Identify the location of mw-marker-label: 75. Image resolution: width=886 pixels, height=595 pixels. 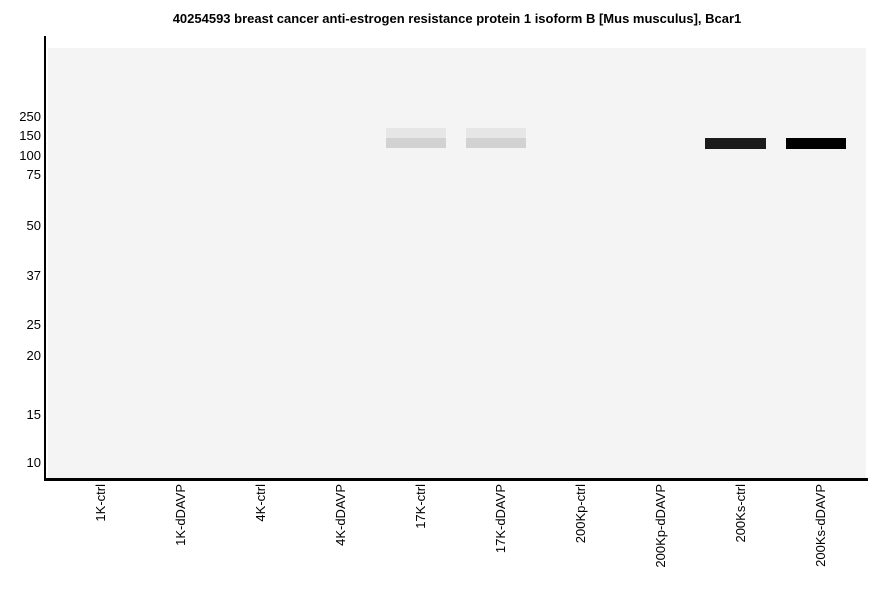
(33, 174).